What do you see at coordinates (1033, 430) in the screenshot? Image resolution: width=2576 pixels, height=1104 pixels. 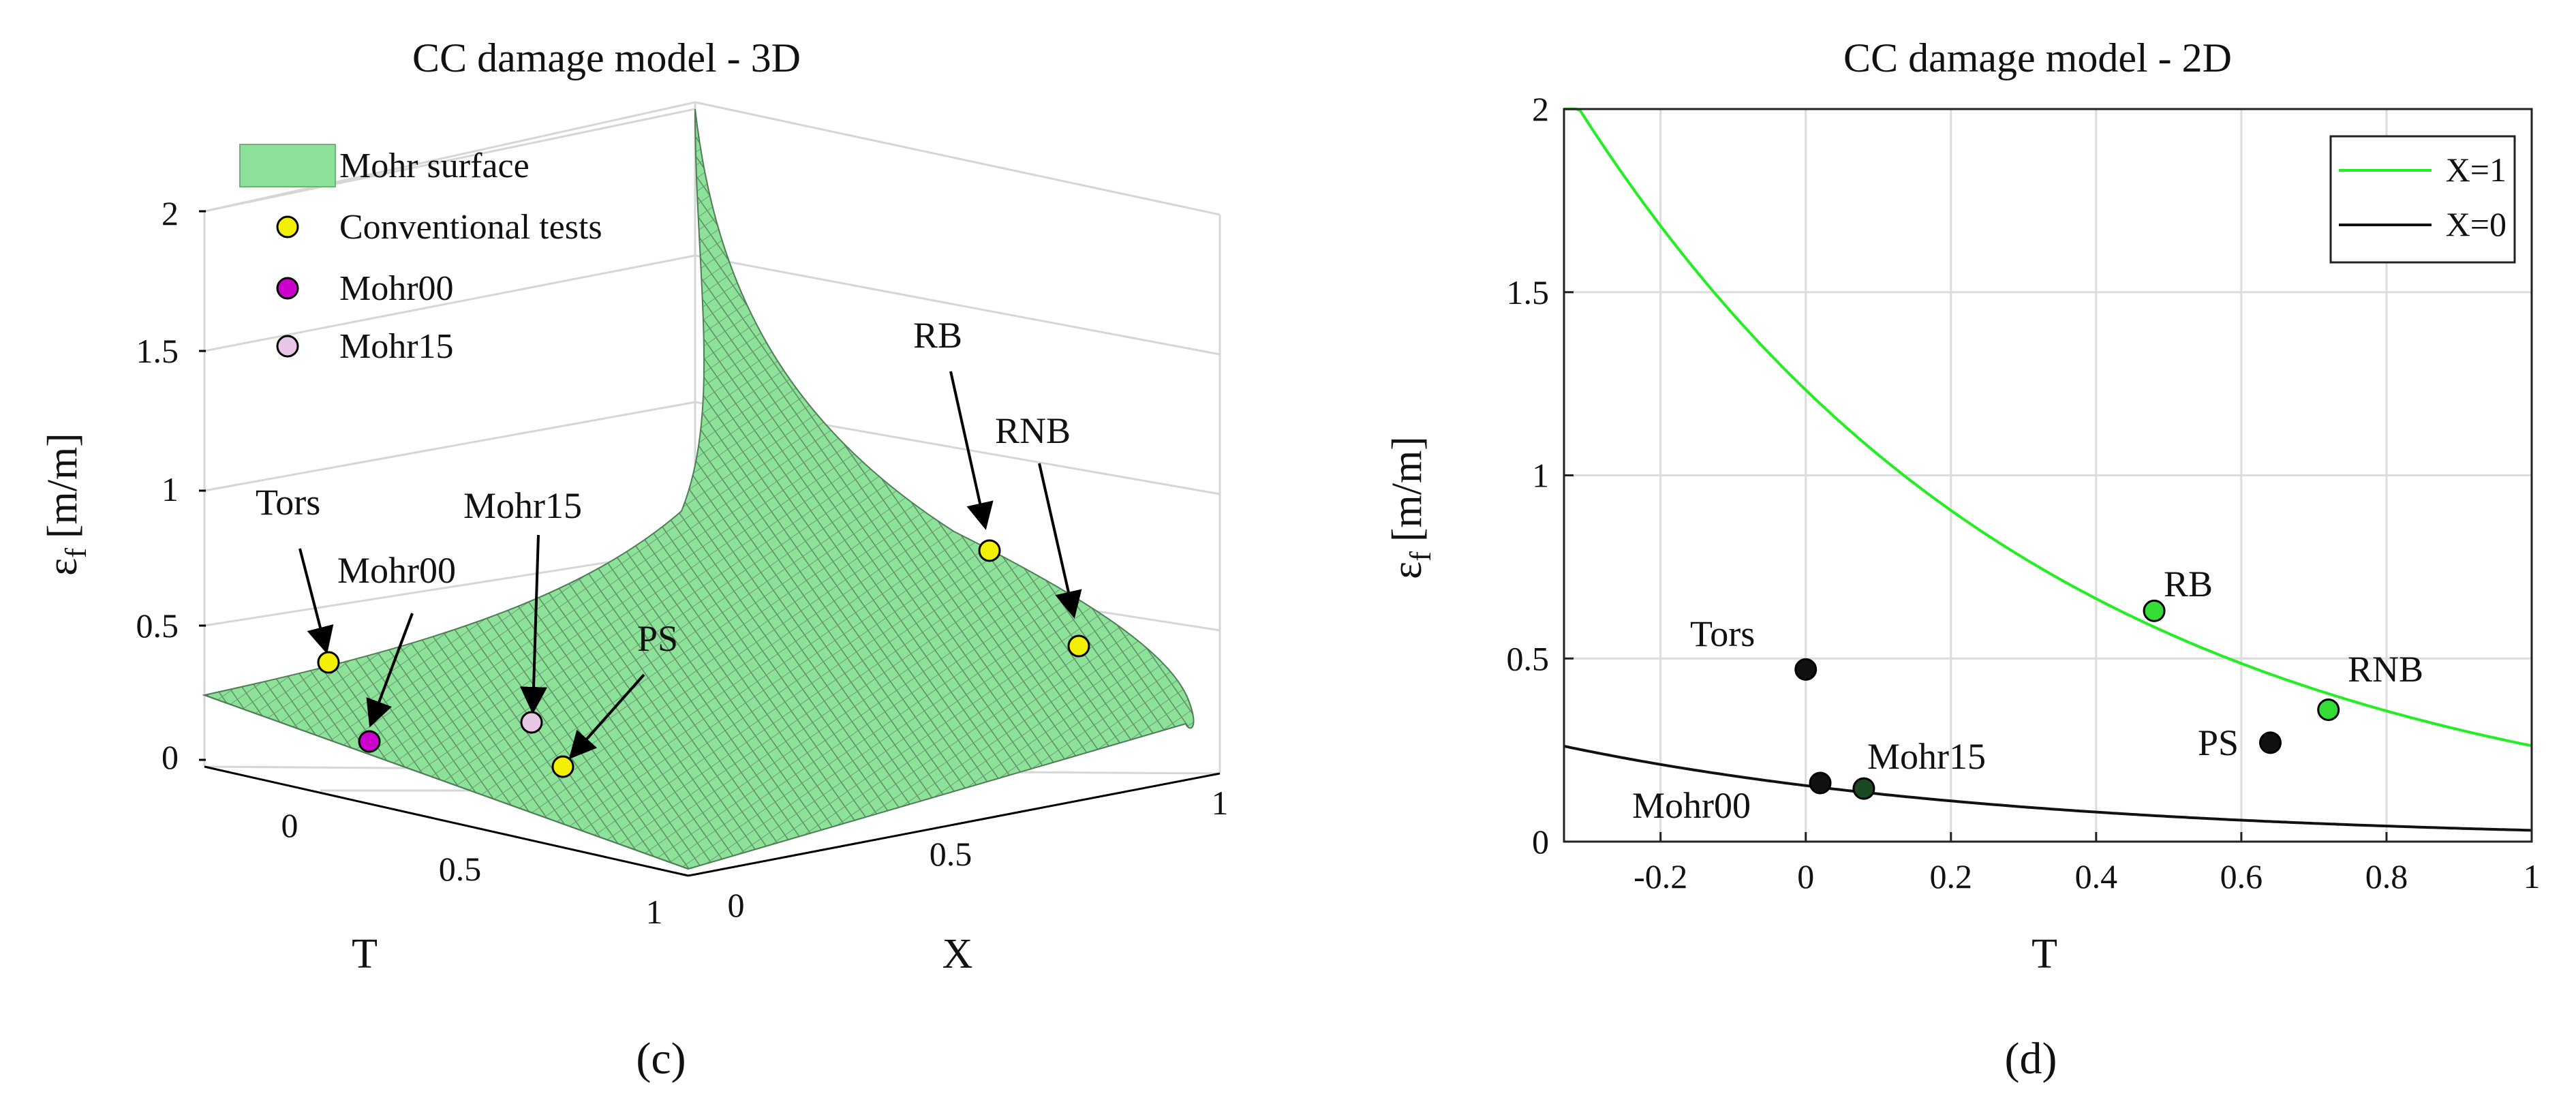 I see `label-3d-rnb: RNB` at bounding box center [1033, 430].